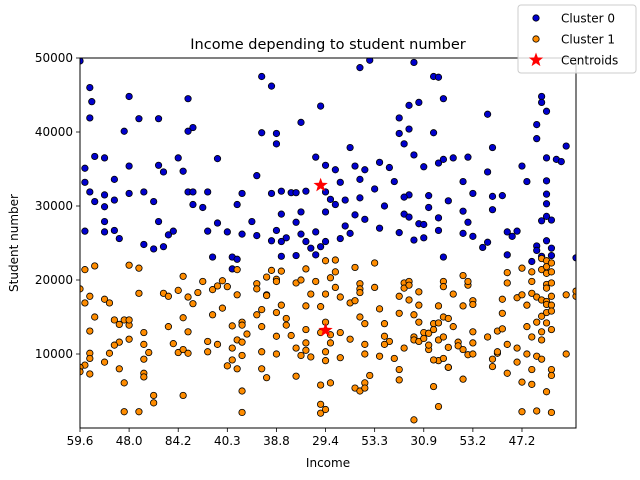 The height and width of the screenshot is (480, 640). I want to click on x-tick-label: 59.6, so click(80, 441).